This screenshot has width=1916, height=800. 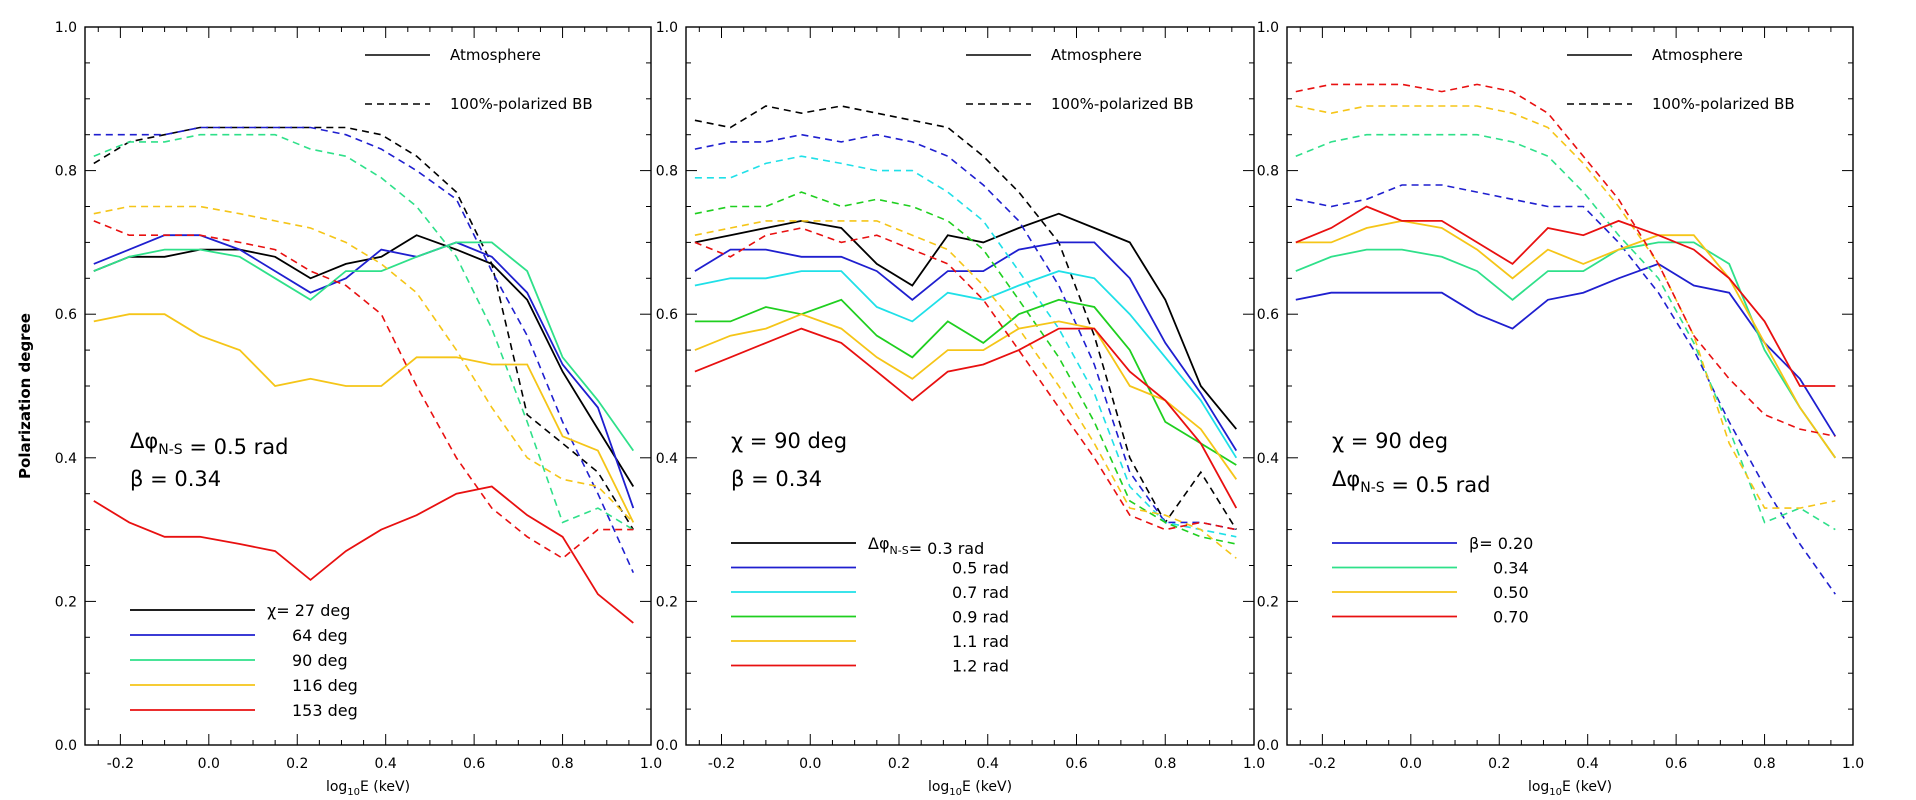 I want to click on series-dashed-116-deg, so click(x=363, y=364).